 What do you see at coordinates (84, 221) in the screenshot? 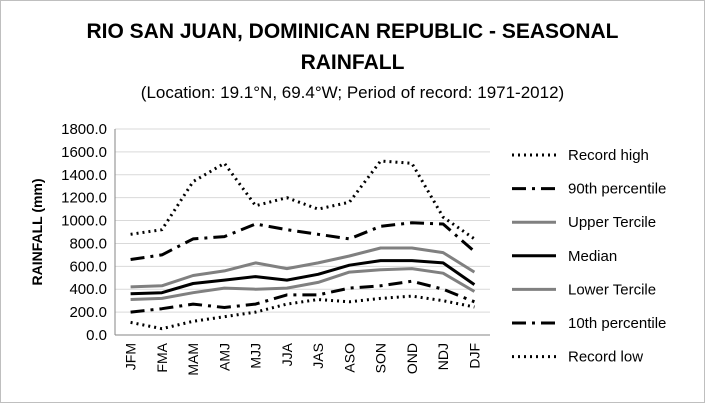
I see `y-tick-label: 1000.0` at bounding box center [84, 221].